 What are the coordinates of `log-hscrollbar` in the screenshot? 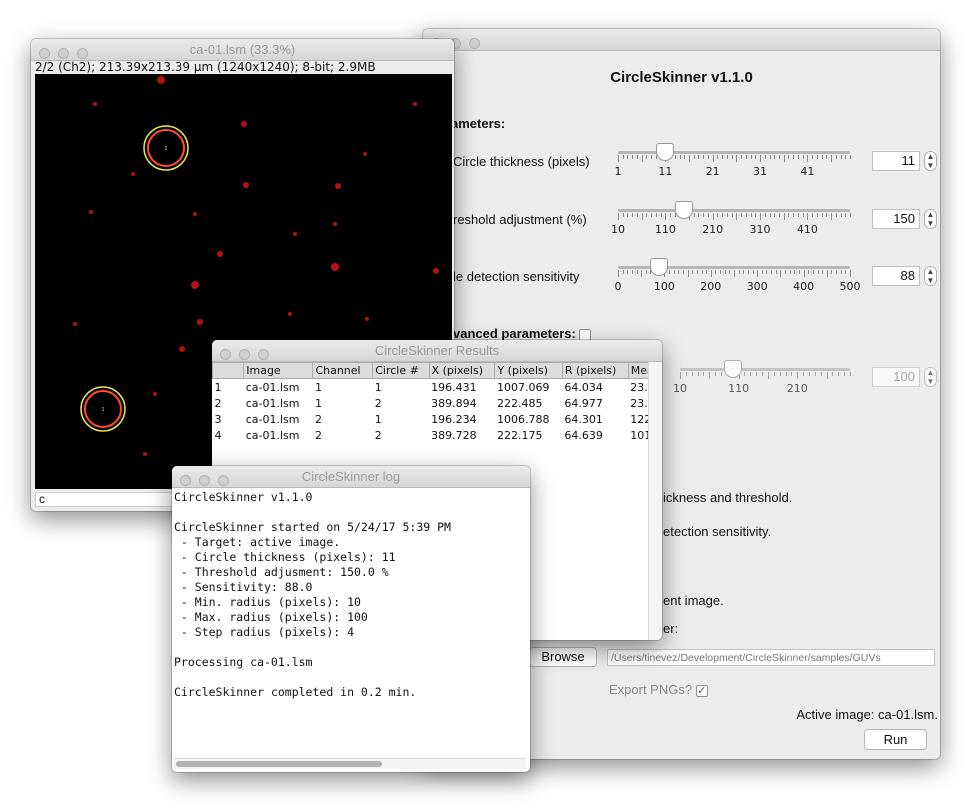 It's located at (350, 763).